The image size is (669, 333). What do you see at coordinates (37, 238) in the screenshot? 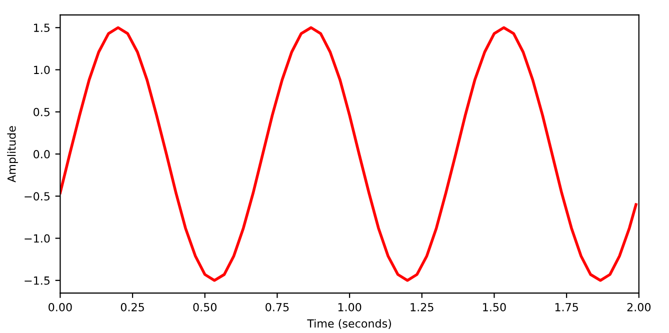
I see `y-tick-label: −1.0` at bounding box center [37, 238].